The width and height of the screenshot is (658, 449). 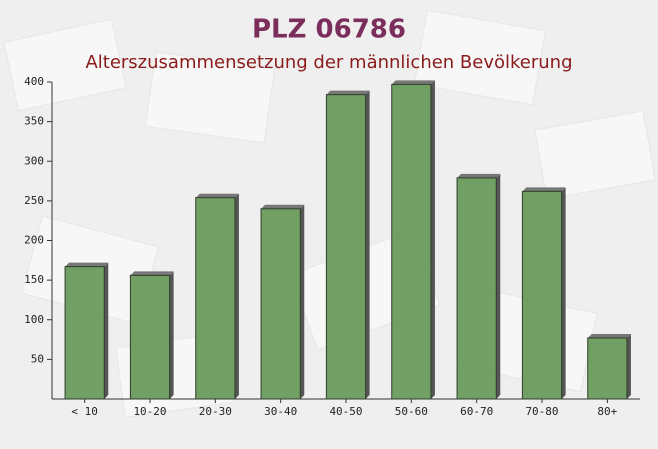 What do you see at coordinates (84, 411) in the screenshot?
I see `x-tick-label: < 10` at bounding box center [84, 411].